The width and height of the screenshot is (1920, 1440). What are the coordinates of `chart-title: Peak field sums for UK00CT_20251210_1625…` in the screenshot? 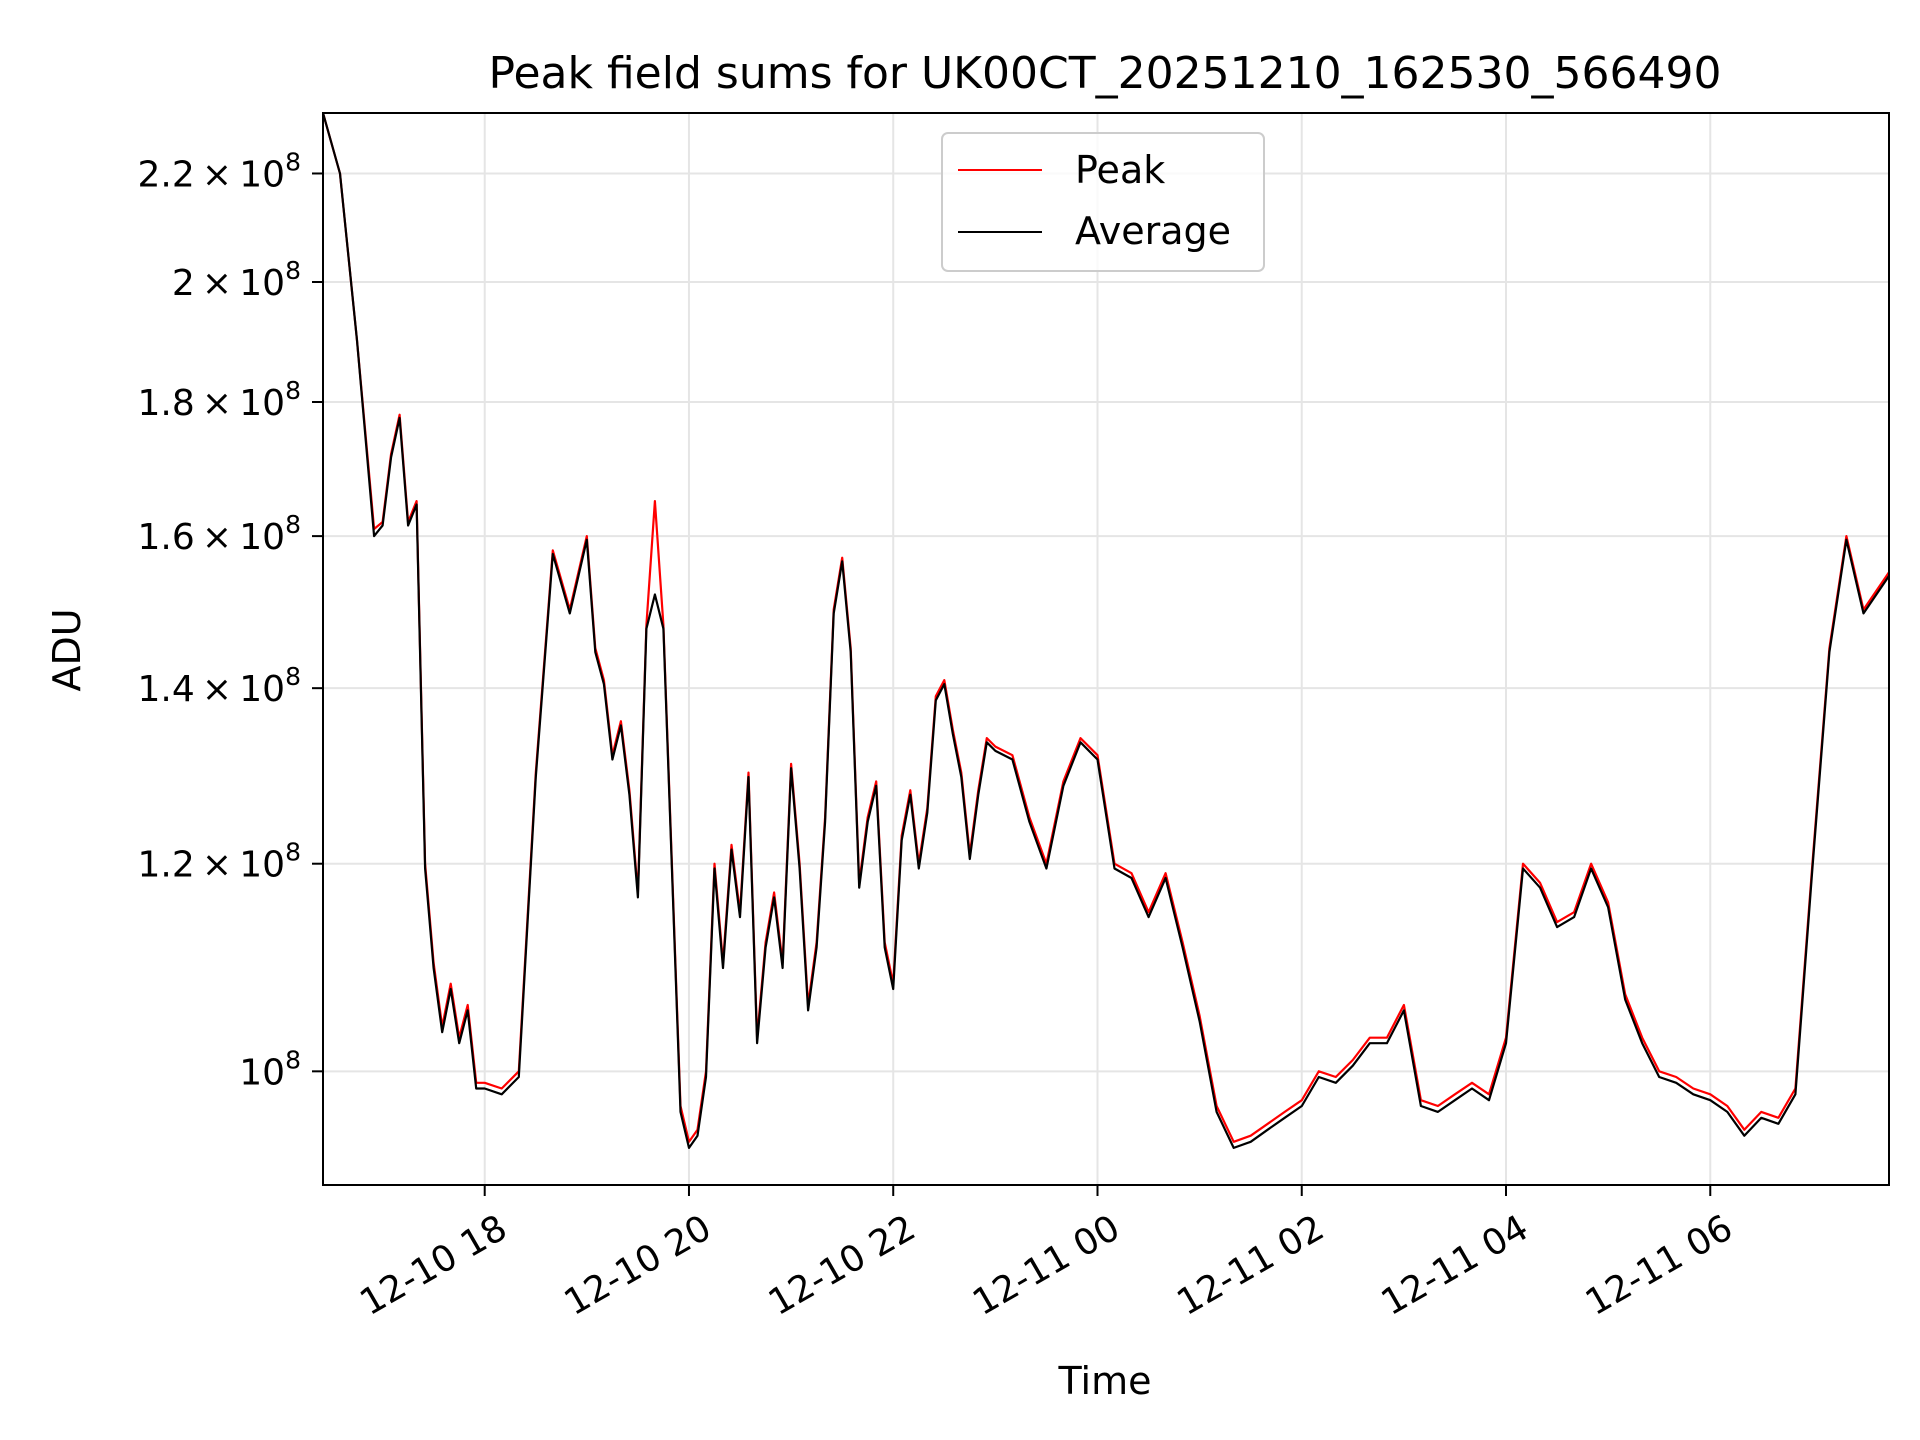 It's located at (1105, 73).